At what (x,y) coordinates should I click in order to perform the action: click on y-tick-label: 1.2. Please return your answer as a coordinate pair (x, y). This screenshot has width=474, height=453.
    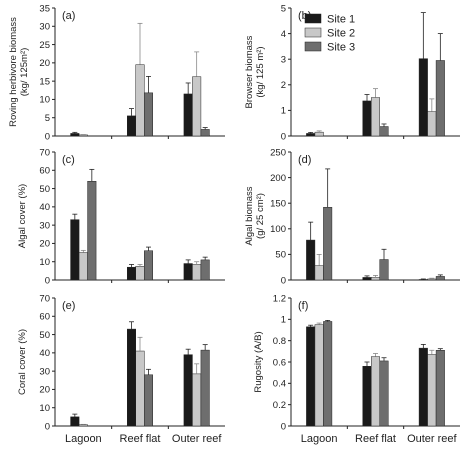
    Looking at the image, I should click on (279, 298).